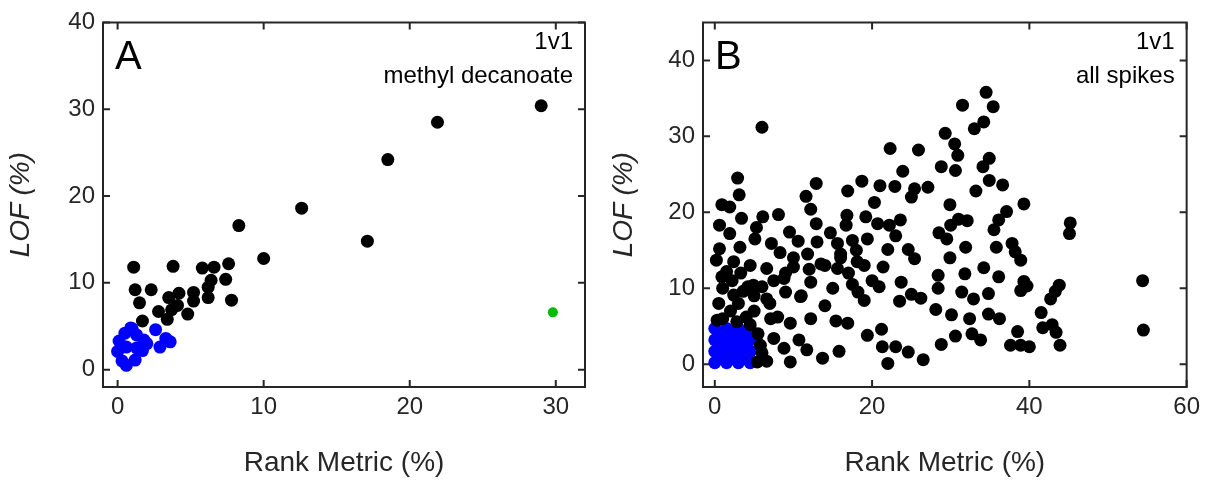 The height and width of the screenshot is (484, 1206). I want to click on annotation: B, so click(728, 55).